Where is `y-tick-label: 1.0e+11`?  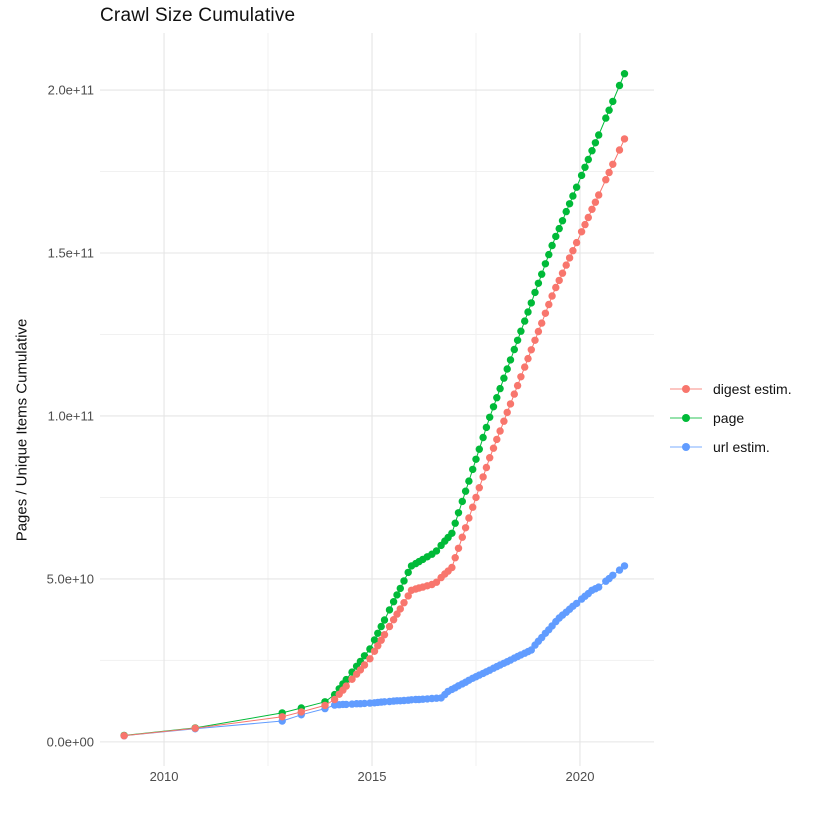
y-tick-label: 1.0e+11 is located at coordinates (71, 415).